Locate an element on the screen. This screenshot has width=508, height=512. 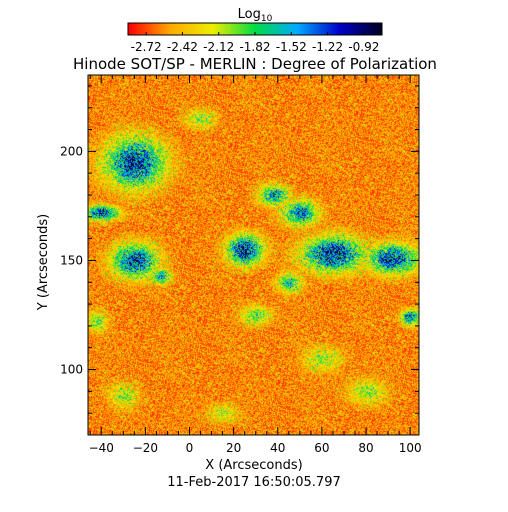
x-tick-label: 80 is located at coordinates (365, 448).